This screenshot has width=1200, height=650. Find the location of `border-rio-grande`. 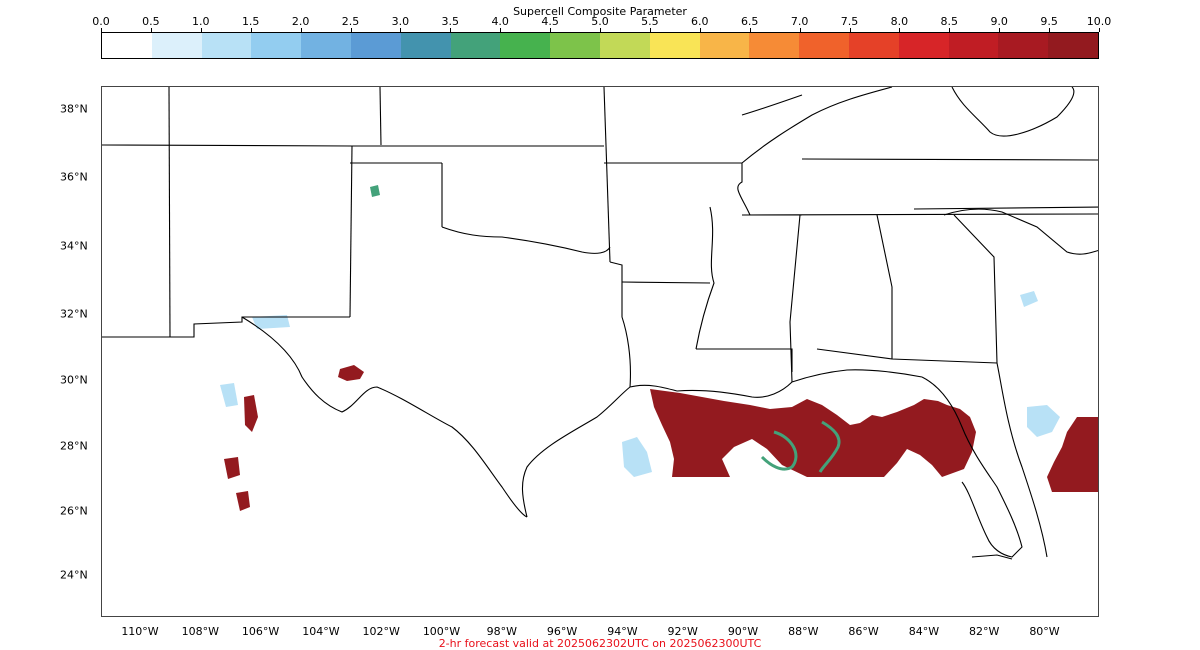

border-rio-grande is located at coordinates (384, 417).